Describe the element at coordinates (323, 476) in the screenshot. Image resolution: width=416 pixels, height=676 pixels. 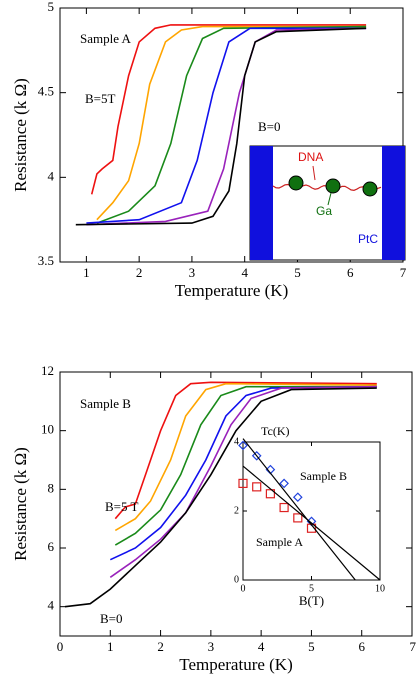
I see `inset-series-label: Sample B` at that location.